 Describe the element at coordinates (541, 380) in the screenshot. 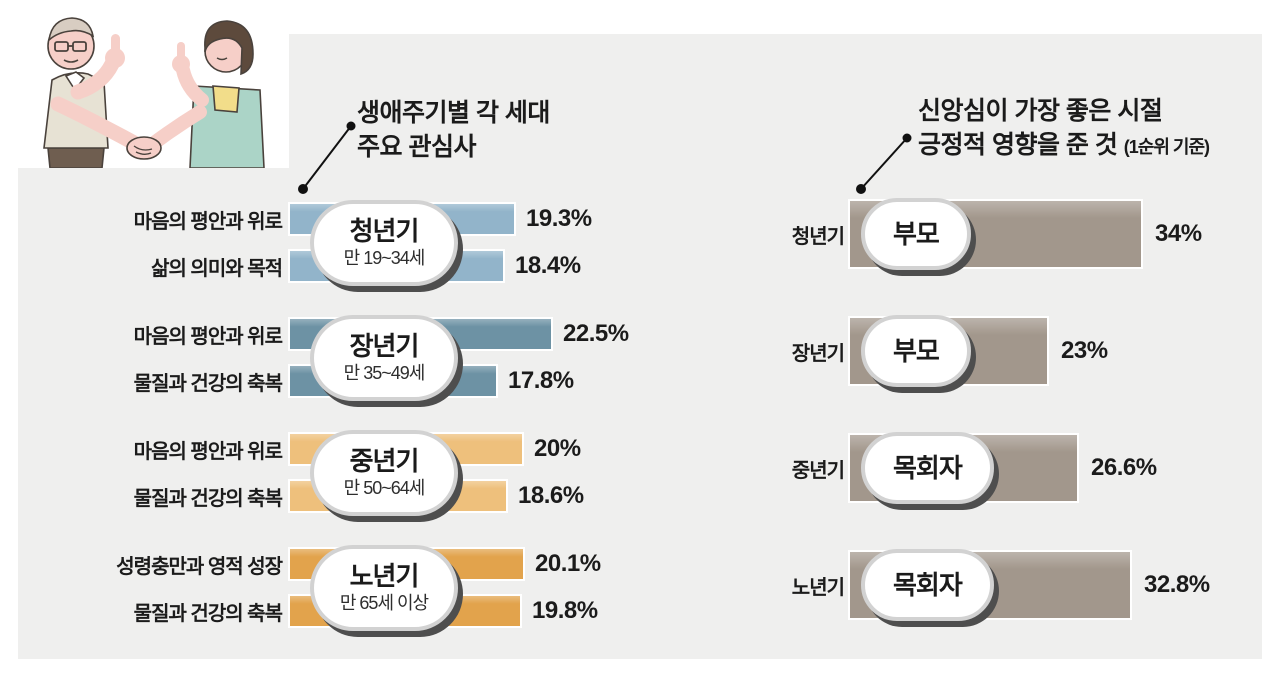

I see `bar-value: 17.8%` at that location.